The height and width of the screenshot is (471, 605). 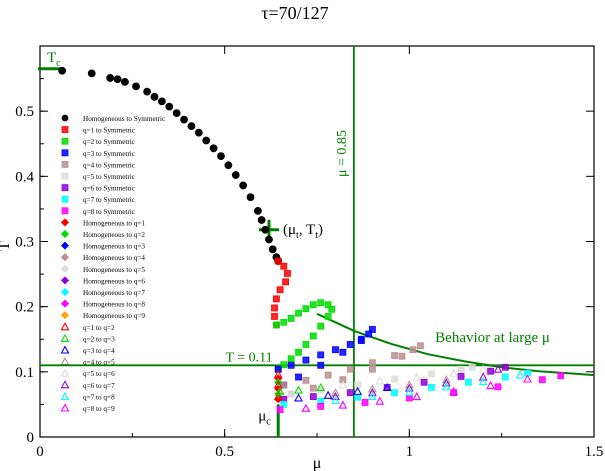 I want to click on x-tick-label: 1, so click(x=410, y=452).